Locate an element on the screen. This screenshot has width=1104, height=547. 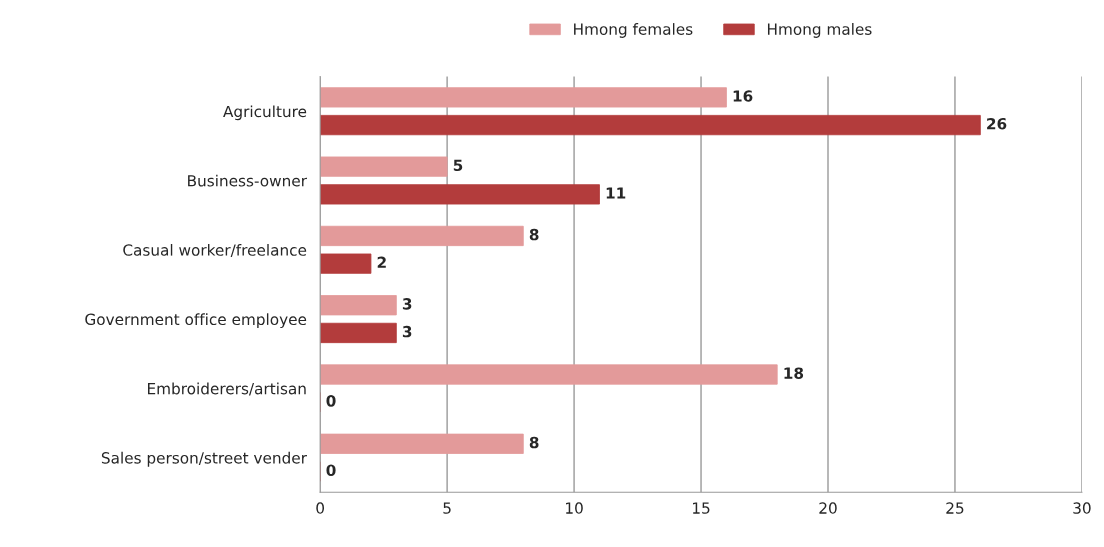
data-label: 2 is located at coordinates (381, 262).